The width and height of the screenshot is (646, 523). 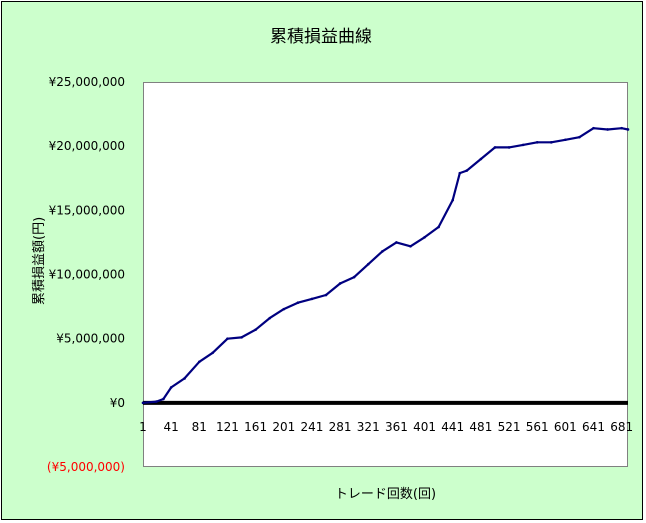 What do you see at coordinates (565, 427) in the screenshot?
I see `x-tick-label: 601` at bounding box center [565, 427].